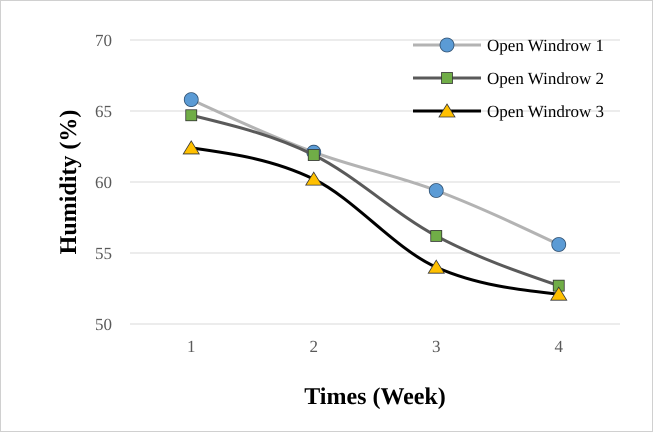  Describe the element at coordinates (103, 182) in the screenshot. I see `y-tick-label: 60` at that location.